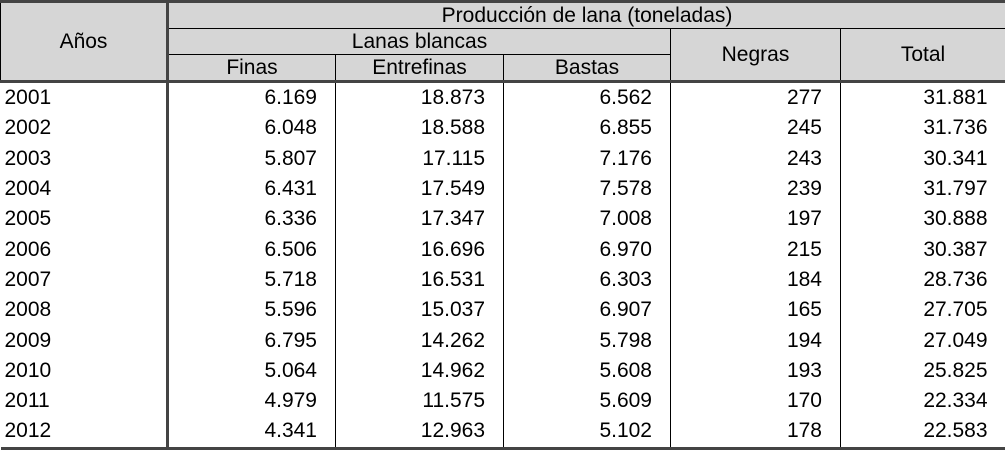 This screenshot has height=462, width=1005. Describe the element at coordinates (84, 370) in the screenshot. I see `cell-year: 2010` at that location.